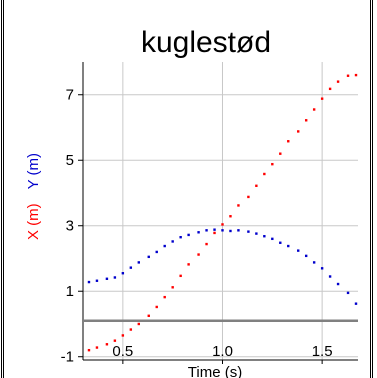 The height and width of the screenshot is (378, 377). I want to click on y-tick-label: -1, so click(67, 357).